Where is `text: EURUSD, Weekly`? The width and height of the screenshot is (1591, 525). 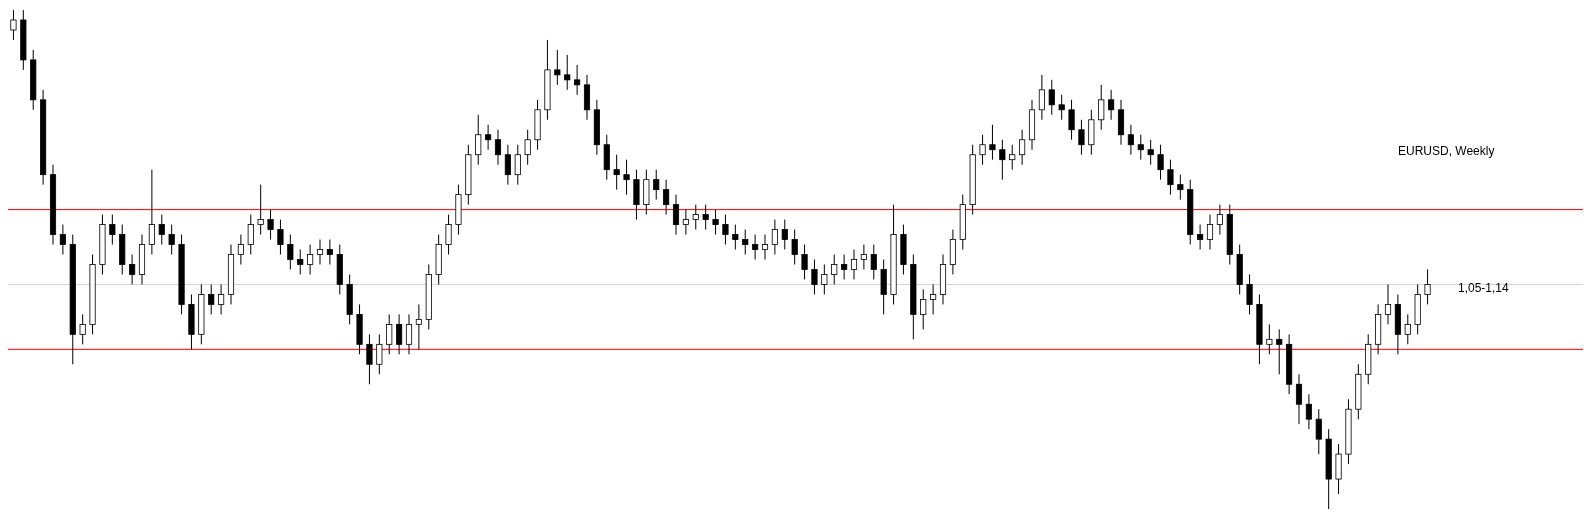
text: EURUSD, Weekly is located at coordinates (1446, 151).